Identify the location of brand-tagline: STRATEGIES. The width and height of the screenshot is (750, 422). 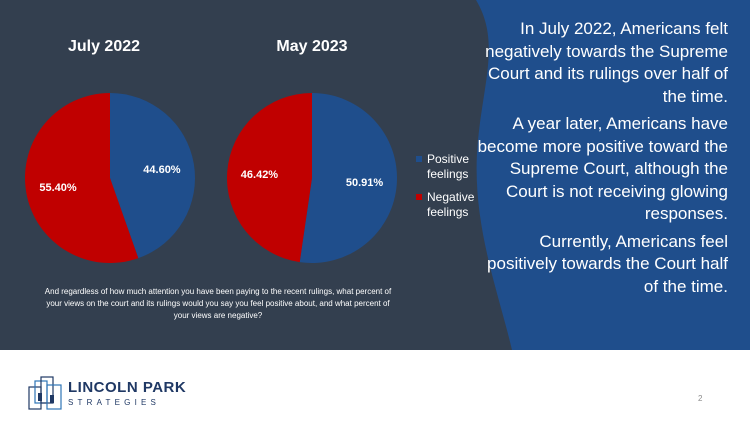
(114, 402).